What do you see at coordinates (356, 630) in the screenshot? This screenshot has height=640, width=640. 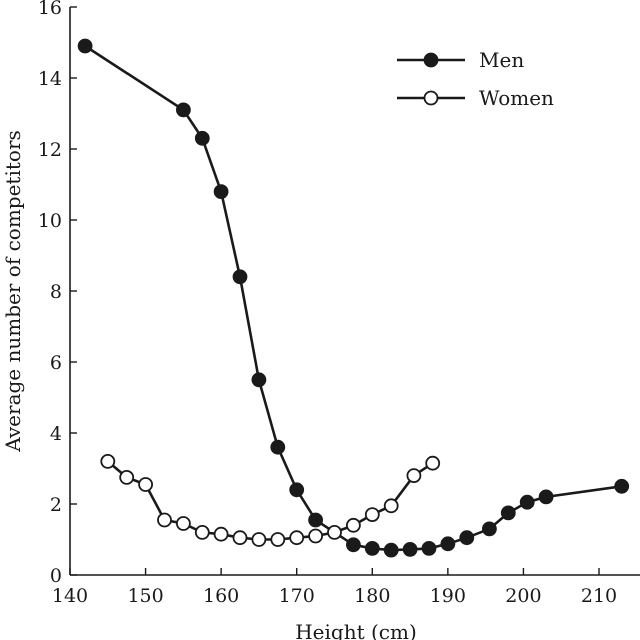 I see `x-axis-label: Height (cm)` at bounding box center [356, 630].